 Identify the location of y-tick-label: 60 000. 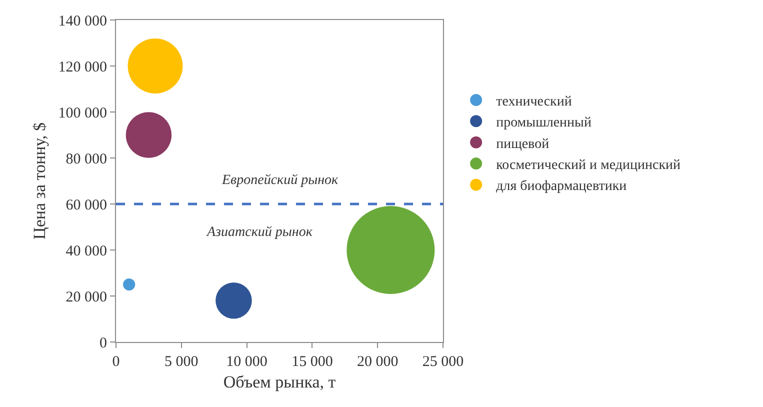
(86, 205).